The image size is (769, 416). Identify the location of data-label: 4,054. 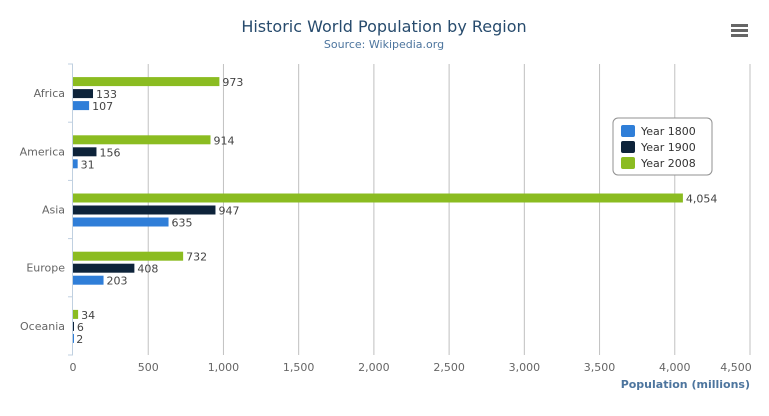
(702, 199).